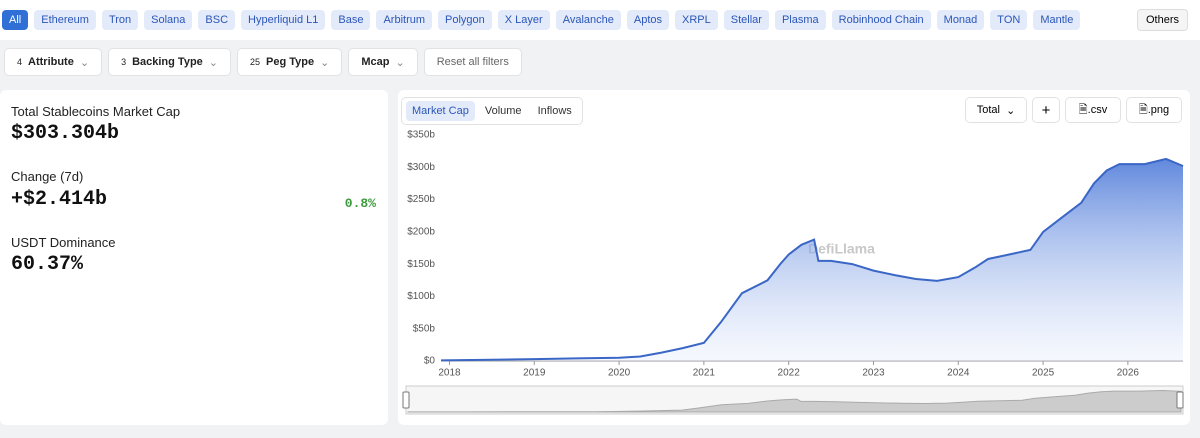 The width and height of the screenshot is (1200, 438). I want to click on change-pct: 0.8%, so click(360, 203).